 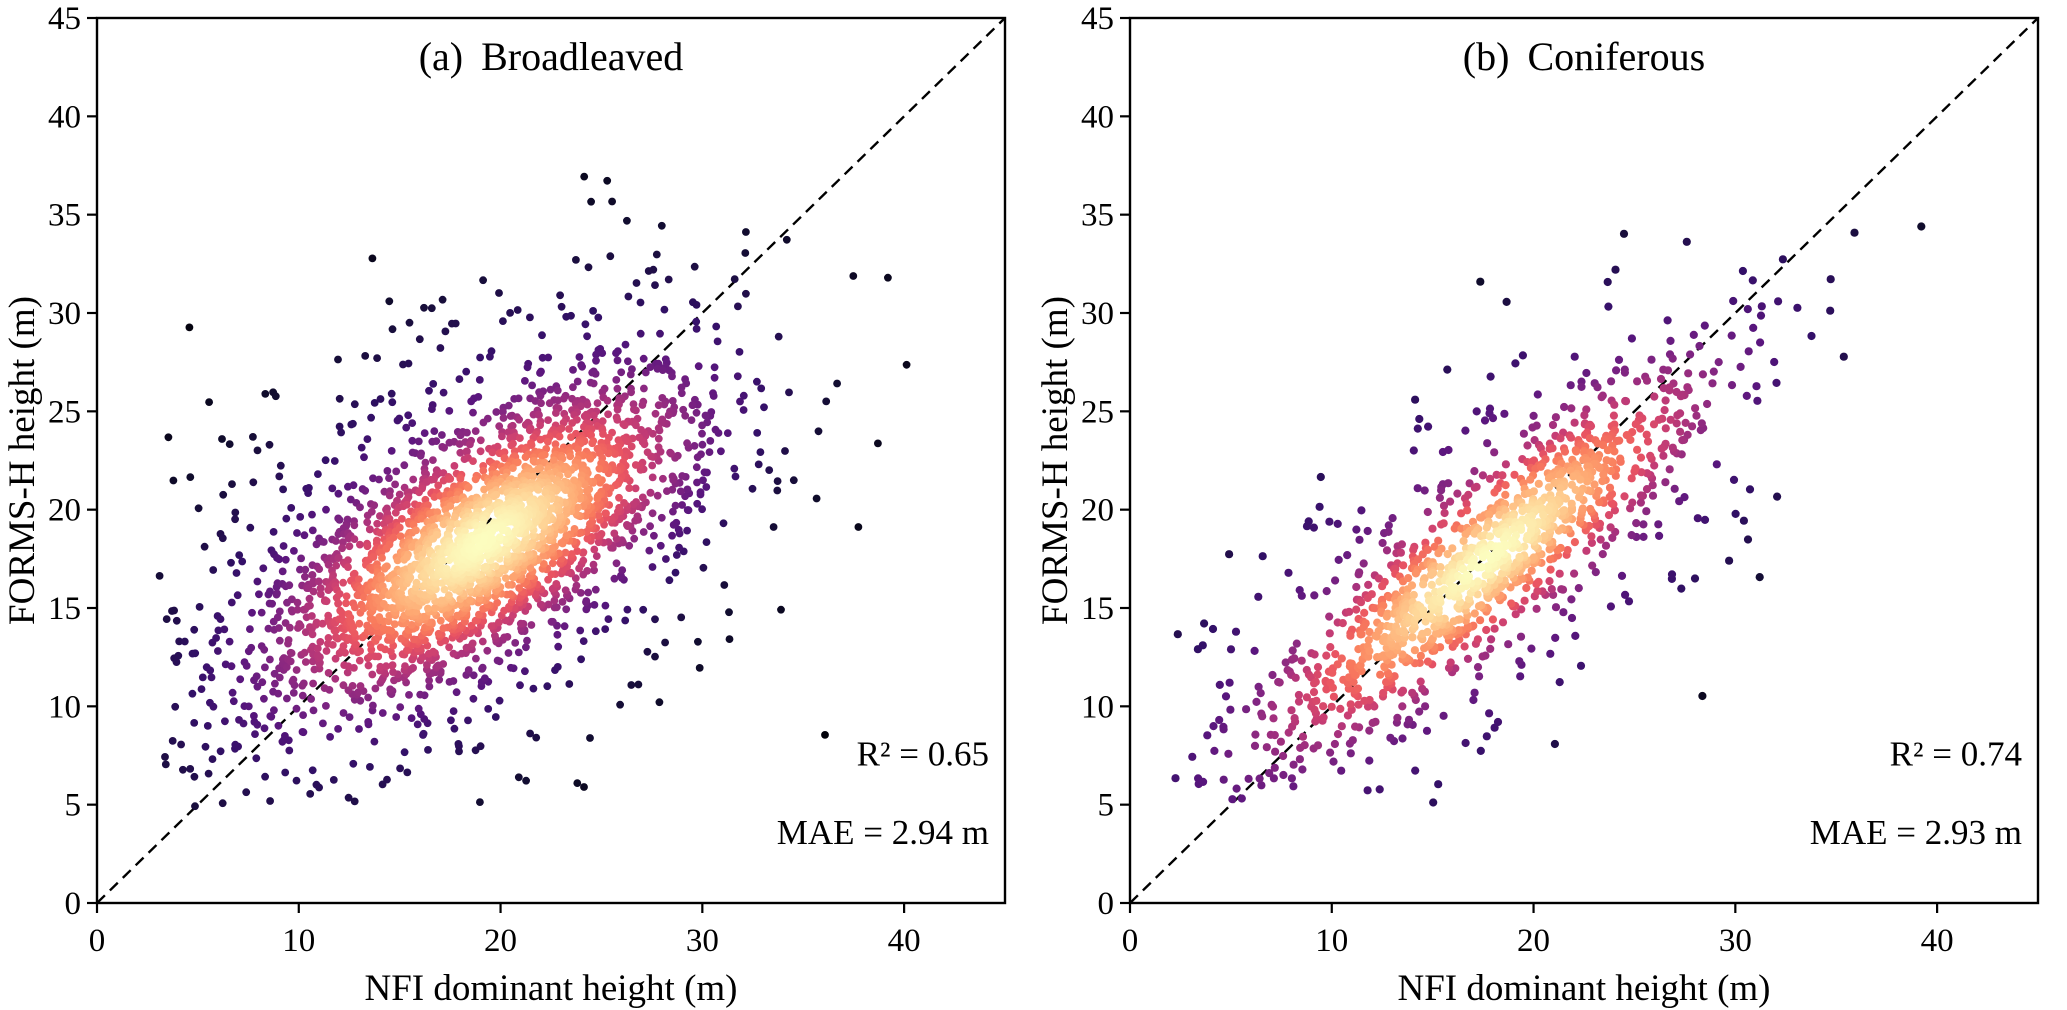 I want to click on mae-annotation: MAE = 2.93 m, so click(x=1916, y=832).